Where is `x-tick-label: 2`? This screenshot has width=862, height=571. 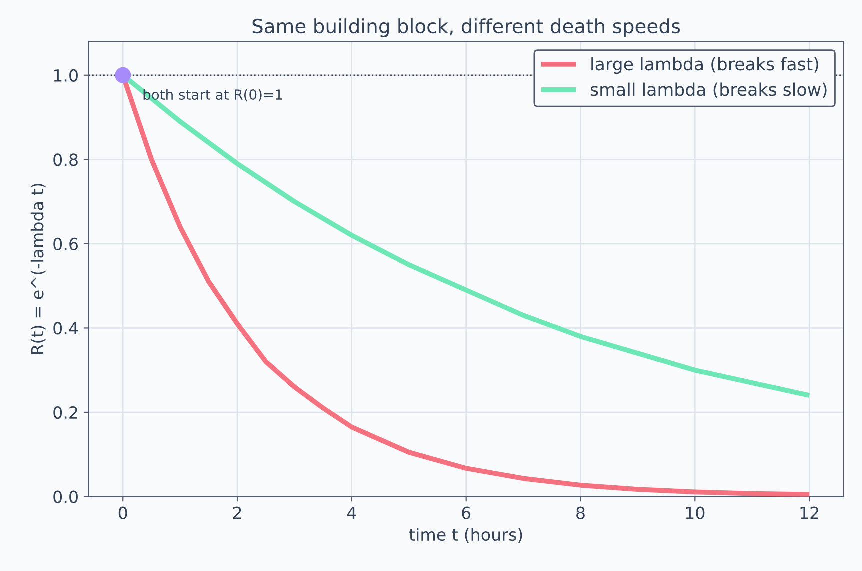 x-tick-label: 2 is located at coordinates (237, 513).